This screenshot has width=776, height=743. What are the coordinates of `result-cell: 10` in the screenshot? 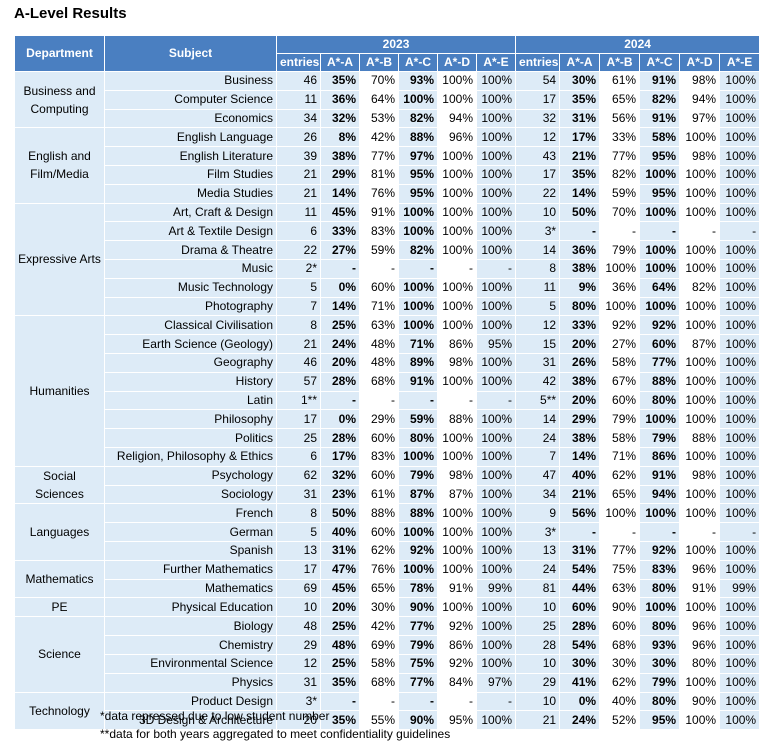 It's located at (538, 212).